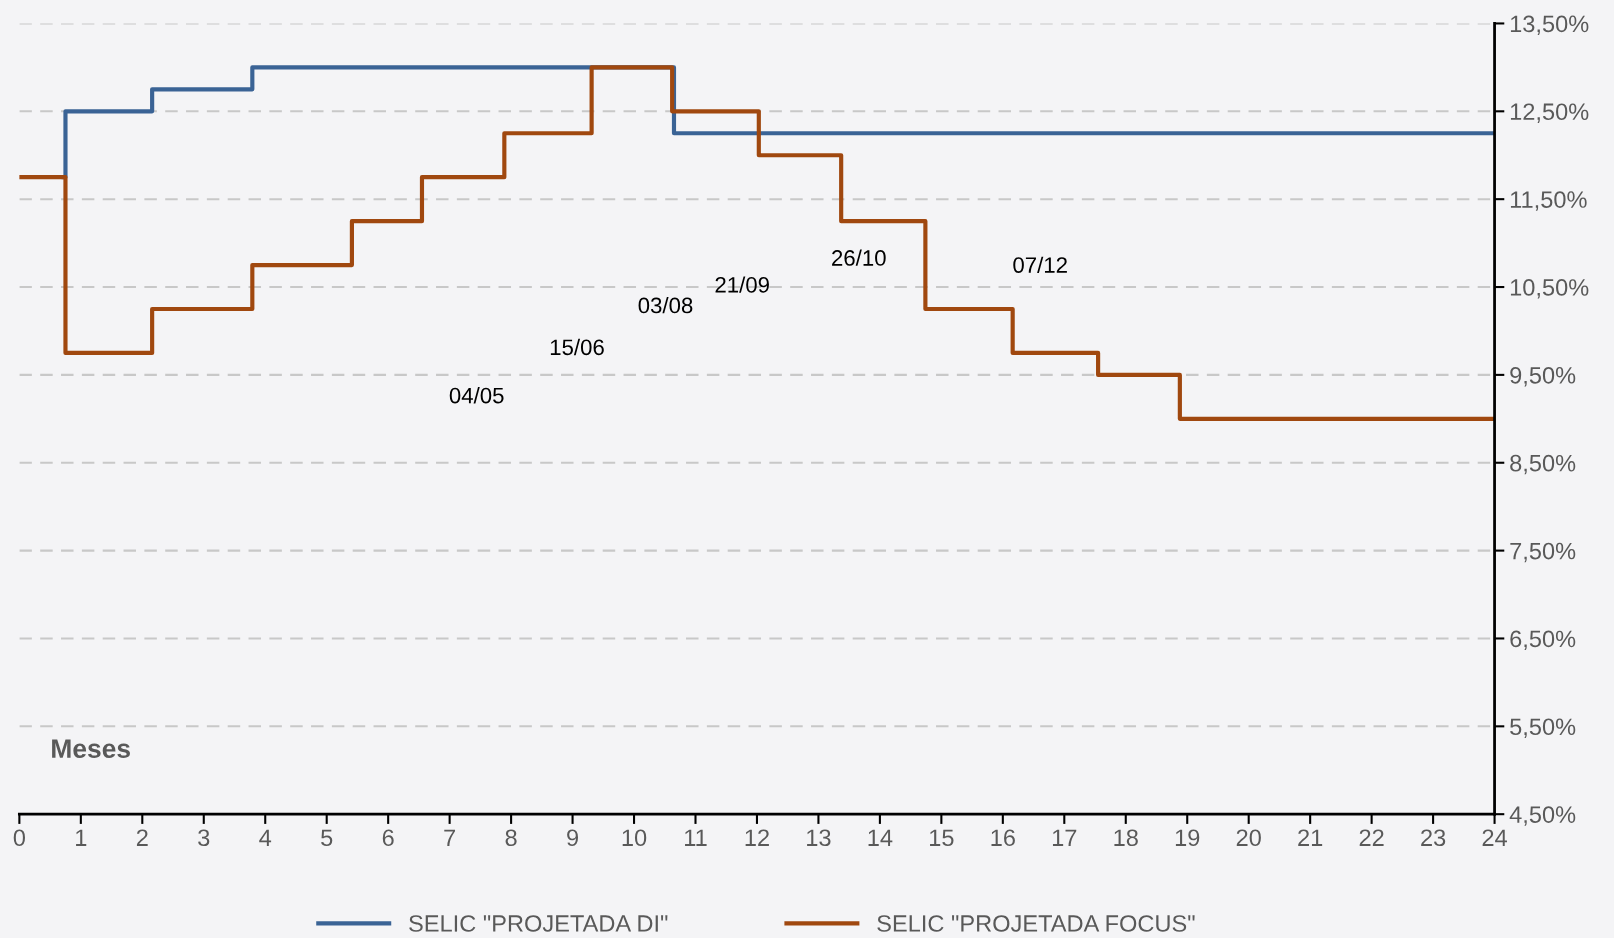 This screenshot has width=1614, height=938. I want to click on legend-label: SELIC "PROJETADA FOCUS", so click(1036, 923).